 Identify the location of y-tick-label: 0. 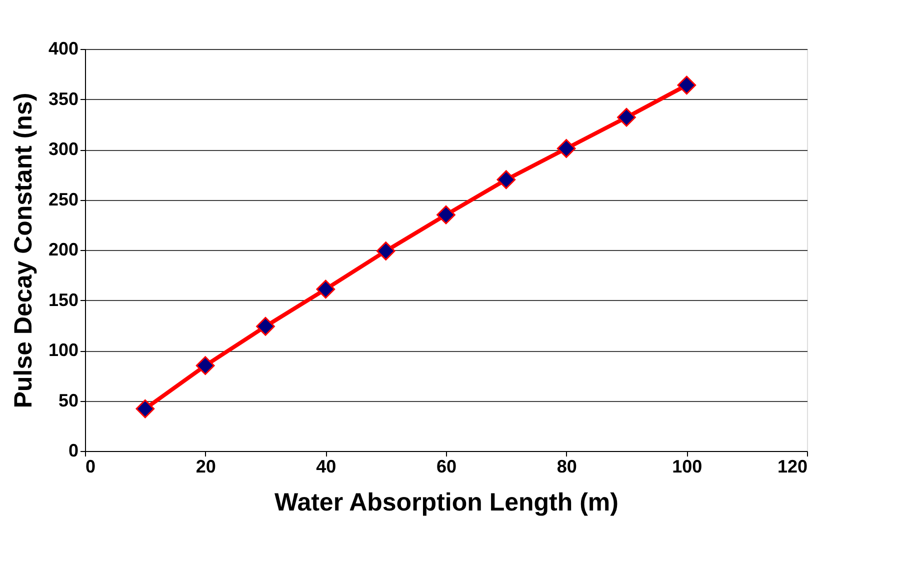
(73, 450).